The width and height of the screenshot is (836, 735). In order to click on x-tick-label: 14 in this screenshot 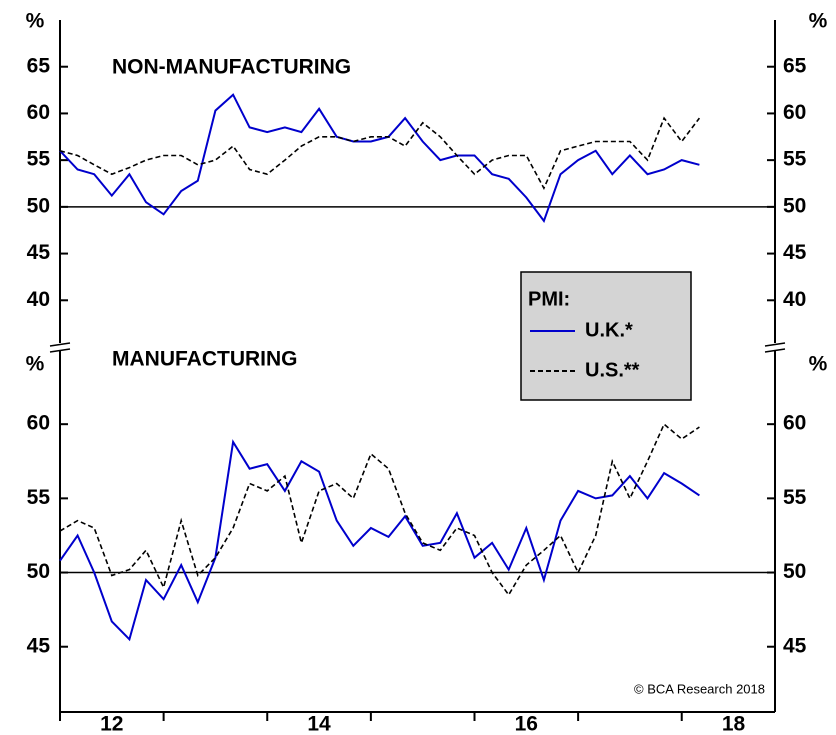, I will do `click(319, 724)`.